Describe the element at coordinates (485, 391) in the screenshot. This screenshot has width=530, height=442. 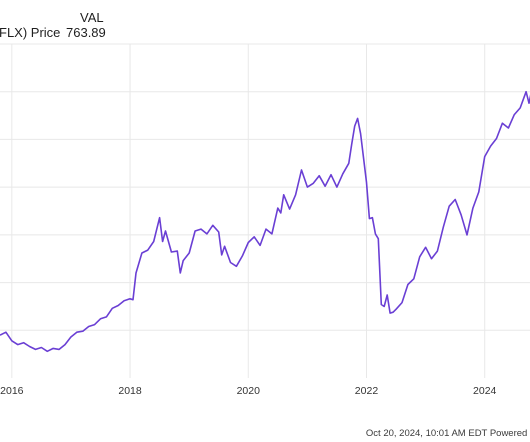
I see `x-tick-label: 2024` at that location.